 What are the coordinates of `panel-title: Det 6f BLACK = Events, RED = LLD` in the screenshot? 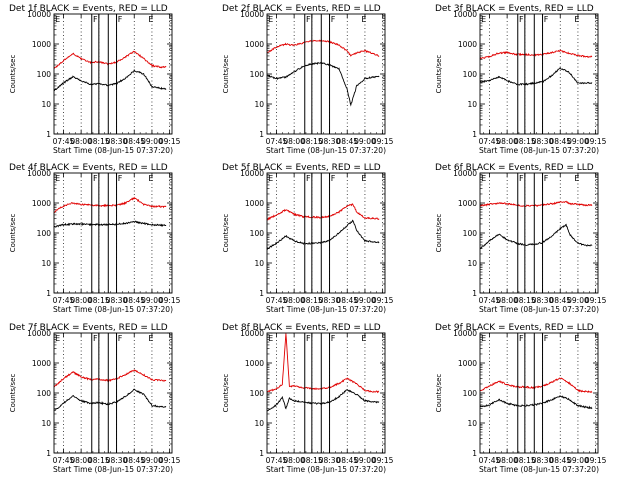 It's located at (514, 168).